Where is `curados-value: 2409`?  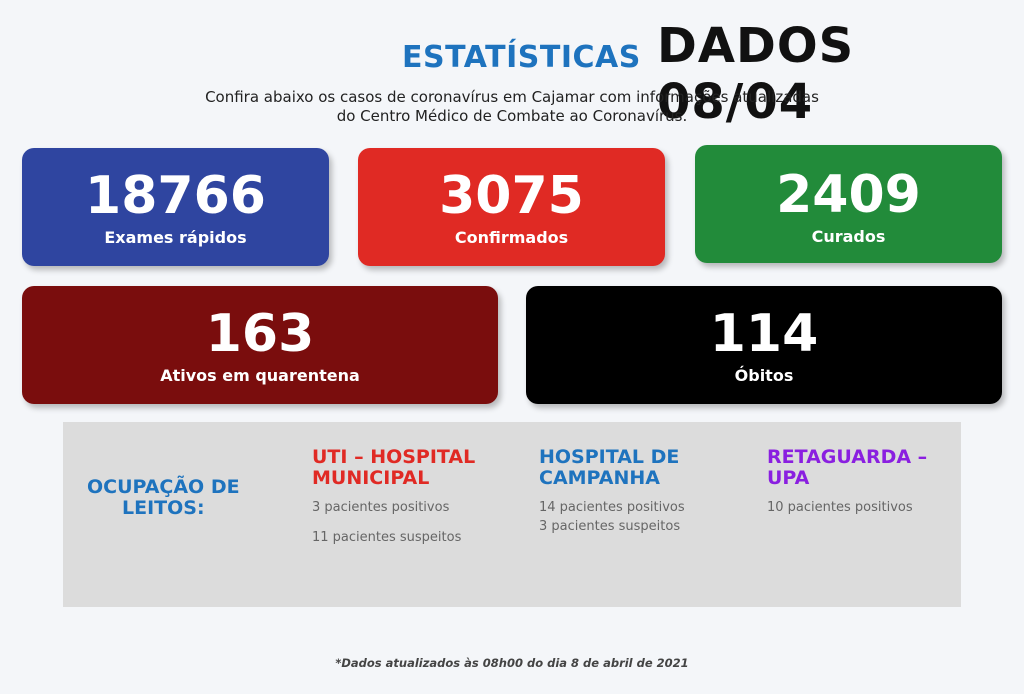 curados-value: 2409 is located at coordinates (848, 195).